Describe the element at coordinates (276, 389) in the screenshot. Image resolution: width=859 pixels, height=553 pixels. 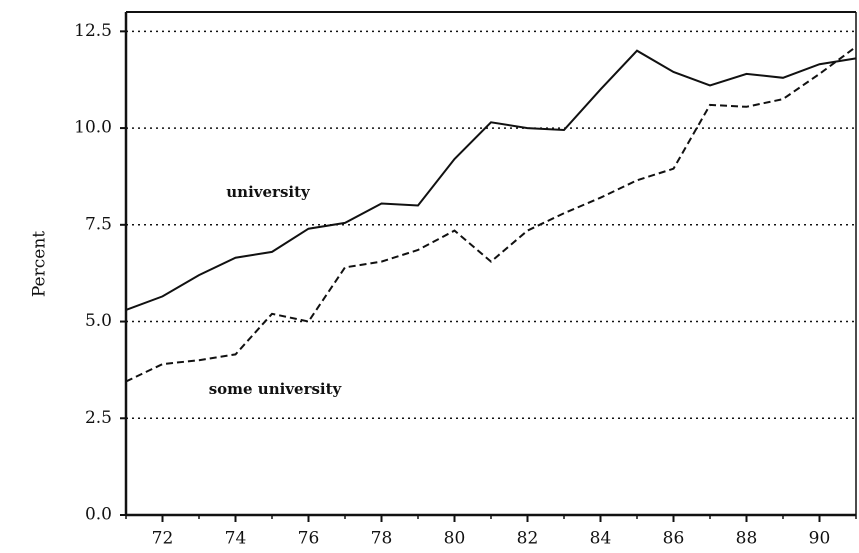
I see `series-annotation: some university` at that location.